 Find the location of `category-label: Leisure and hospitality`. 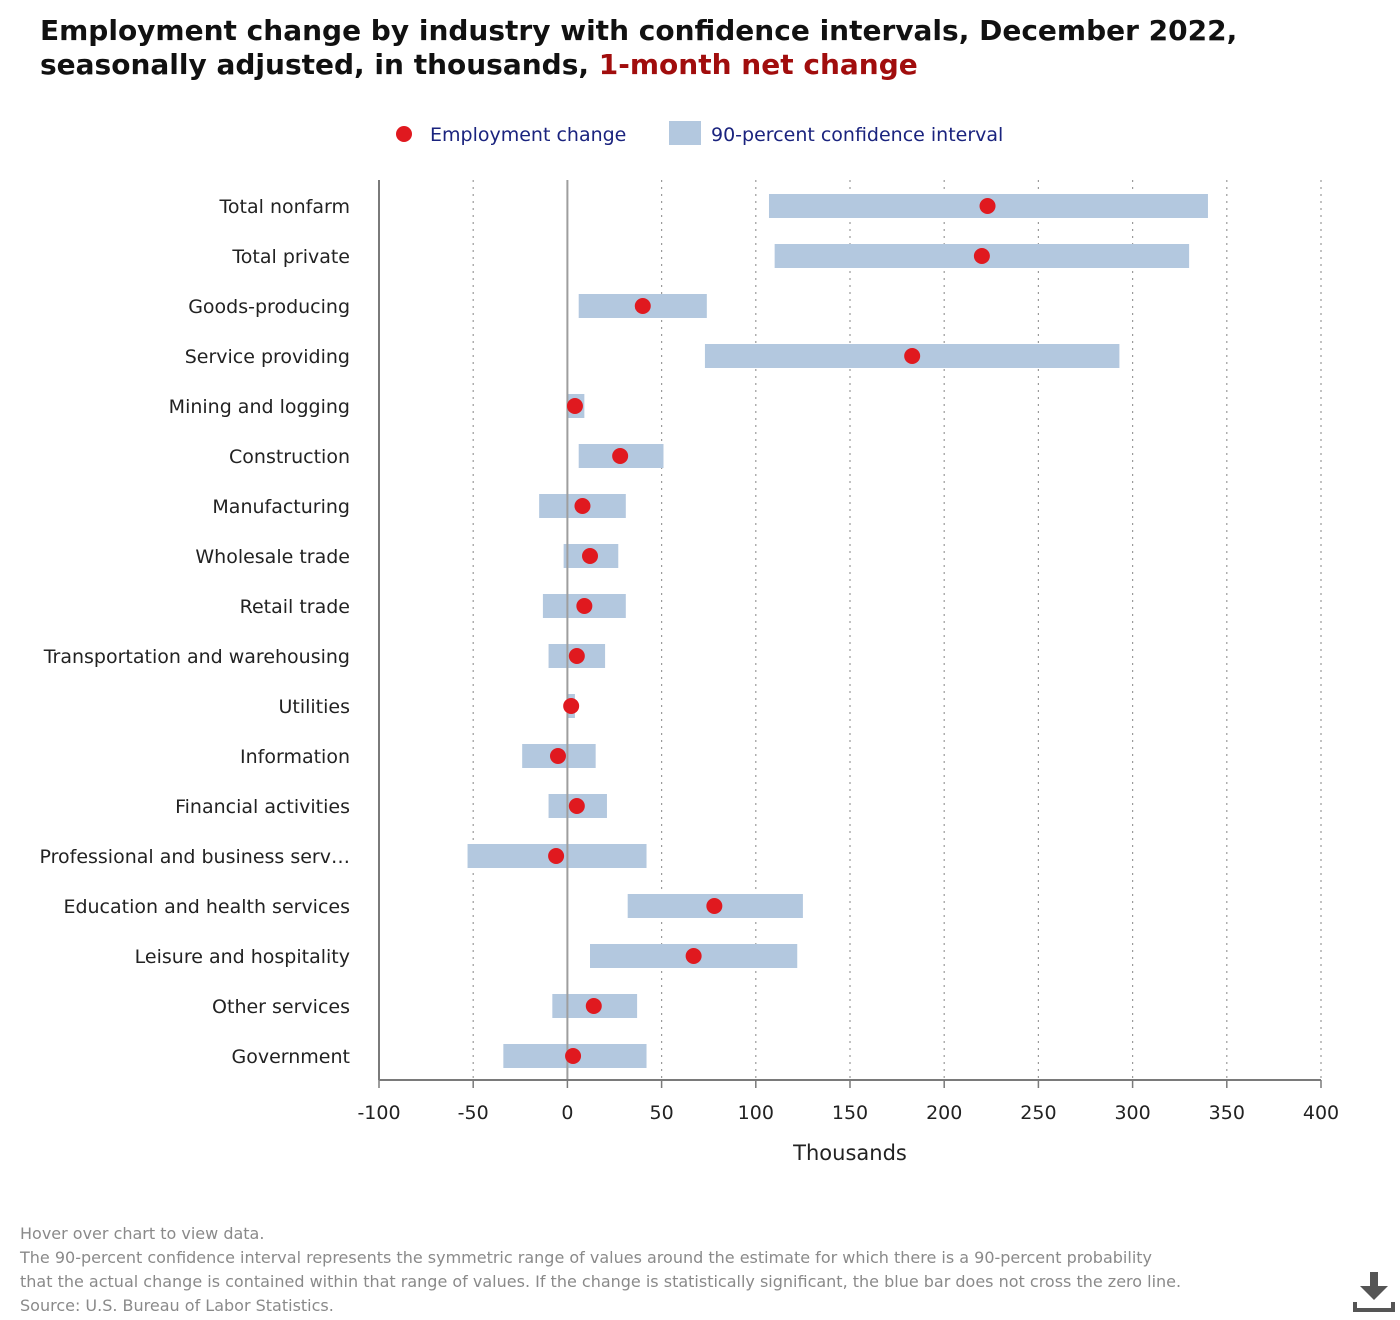

category-label: Leisure and hospitality is located at coordinates (242, 957).